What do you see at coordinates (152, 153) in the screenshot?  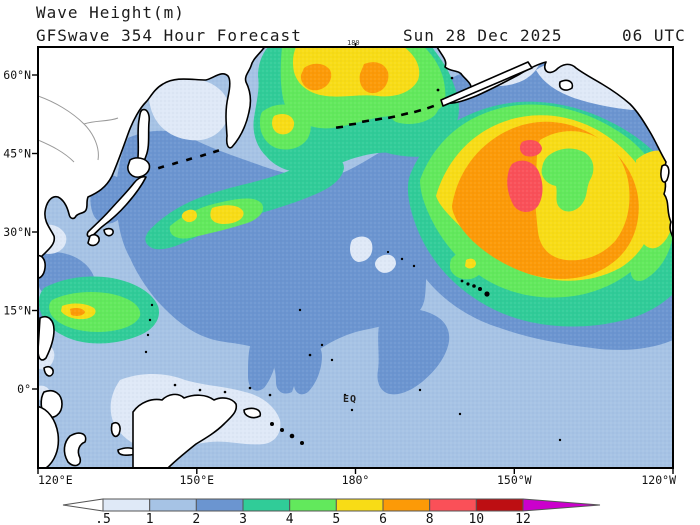 I see `land-siberia-kamchatka` at bounding box center [152, 153].